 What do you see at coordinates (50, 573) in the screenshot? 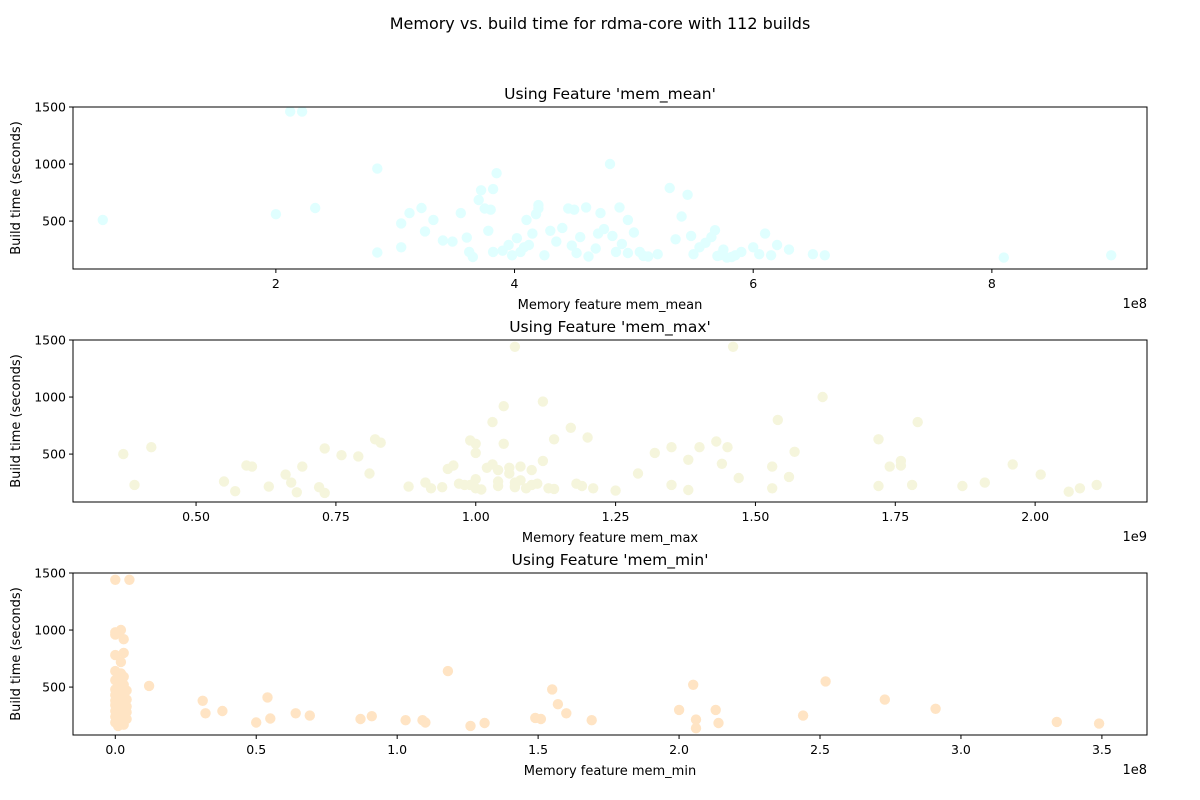
I see `y-tick-label: 1500` at bounding box center [50, 573].